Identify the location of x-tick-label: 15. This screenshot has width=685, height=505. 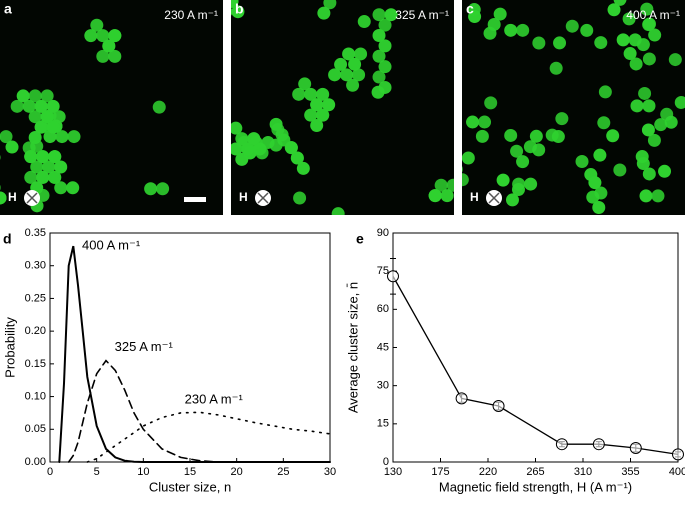
(190, 472).